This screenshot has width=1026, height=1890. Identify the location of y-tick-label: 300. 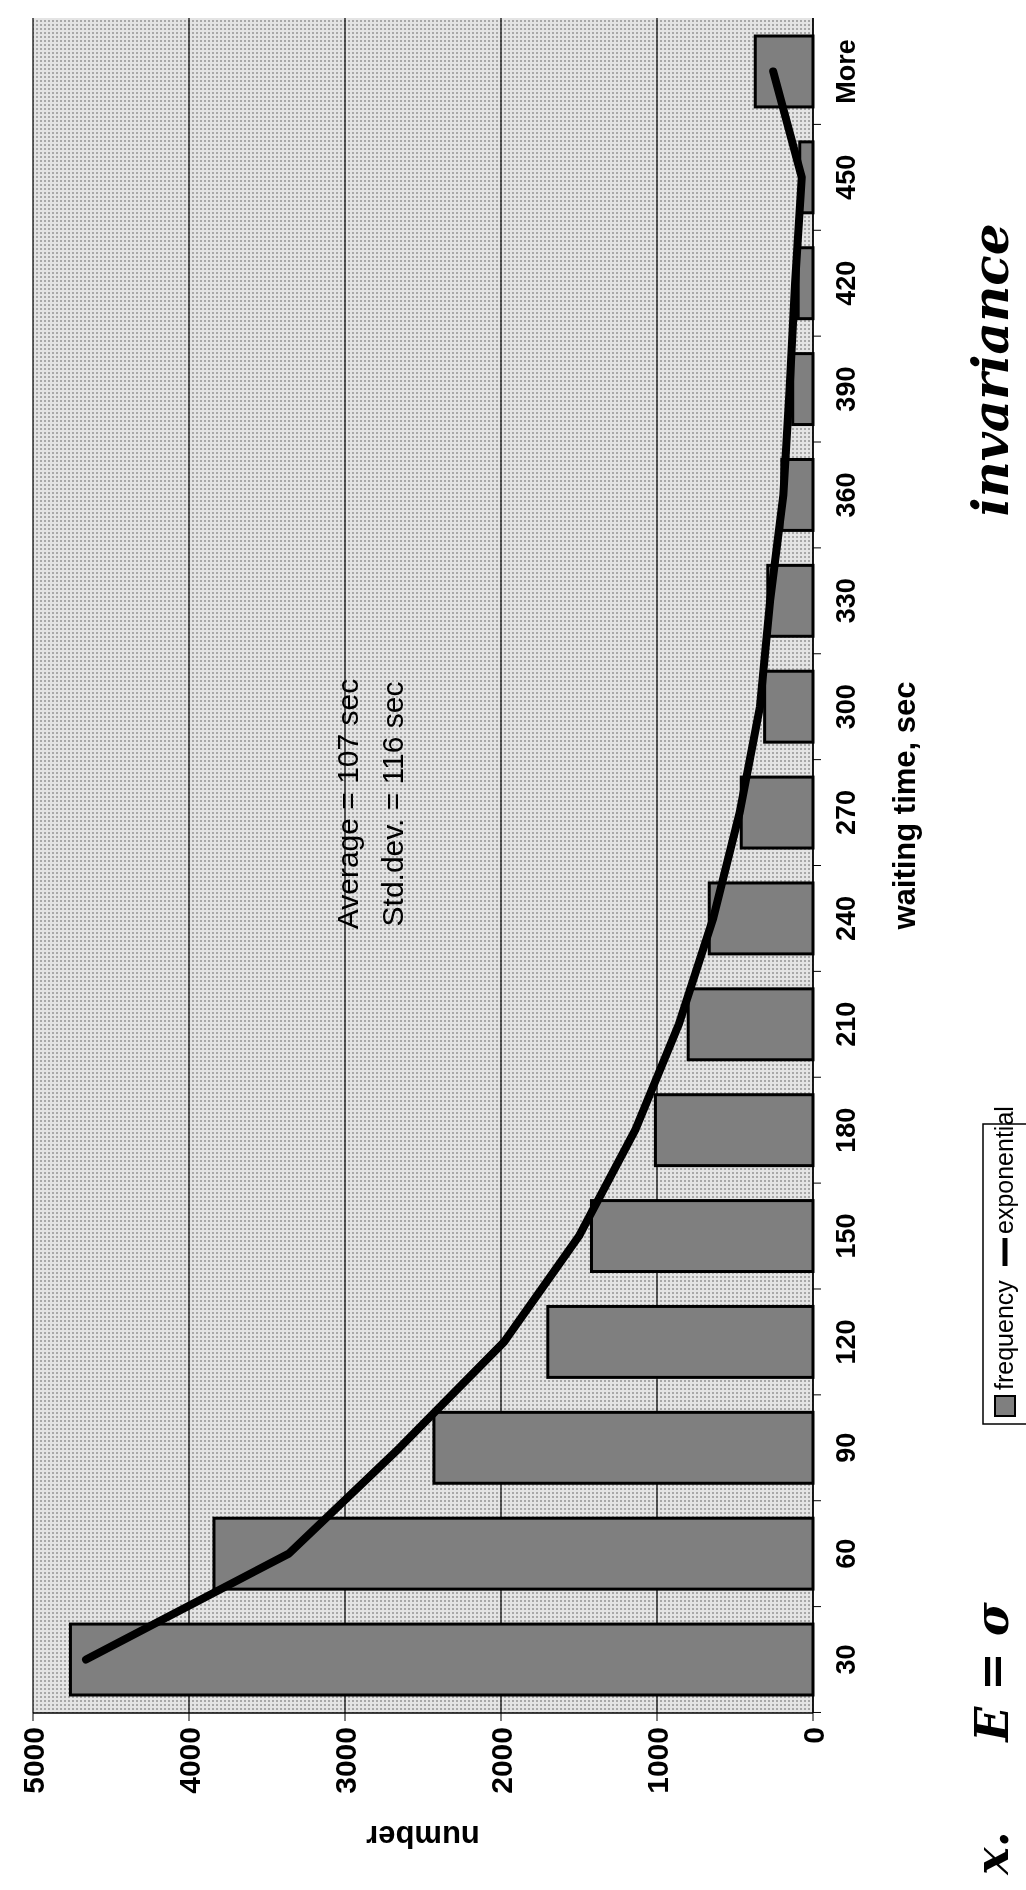
(846, 707).